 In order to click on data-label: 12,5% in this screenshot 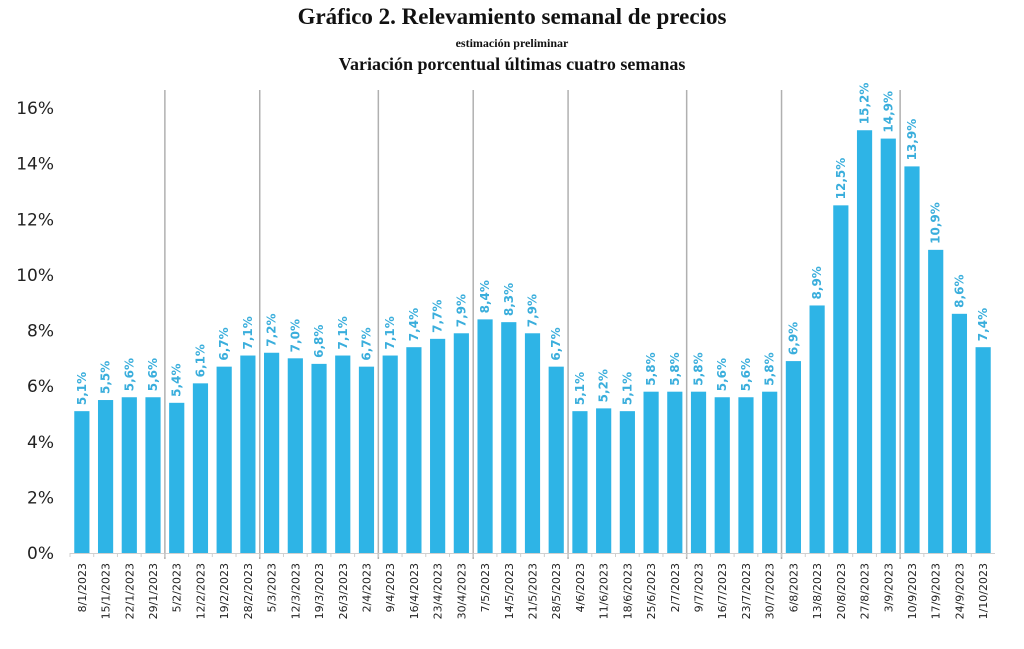, I will do `click(841, 179)`.